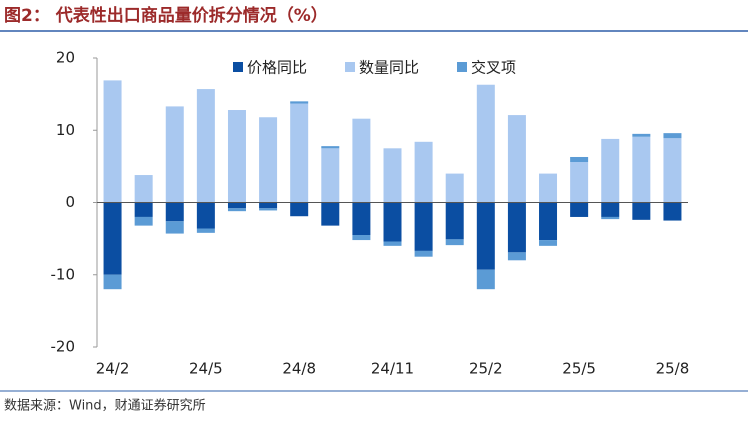 Image resolution: width=748 pixels, height=424 pixels. What do you see at coordinates (206, 369) in the screenshot?
I see `x-tick-label: 24/5` at bounding box center [206, 369].